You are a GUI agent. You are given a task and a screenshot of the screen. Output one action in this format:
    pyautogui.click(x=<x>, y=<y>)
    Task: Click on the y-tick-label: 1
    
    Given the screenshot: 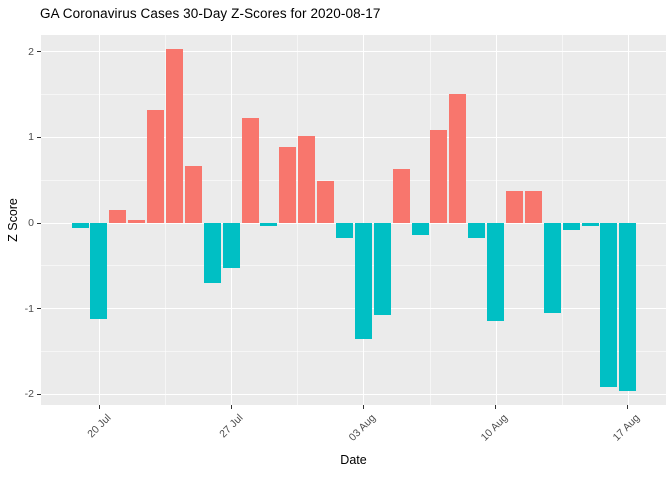 What is the action you would take?
    pyautogui.click(x=31, y=137)
    